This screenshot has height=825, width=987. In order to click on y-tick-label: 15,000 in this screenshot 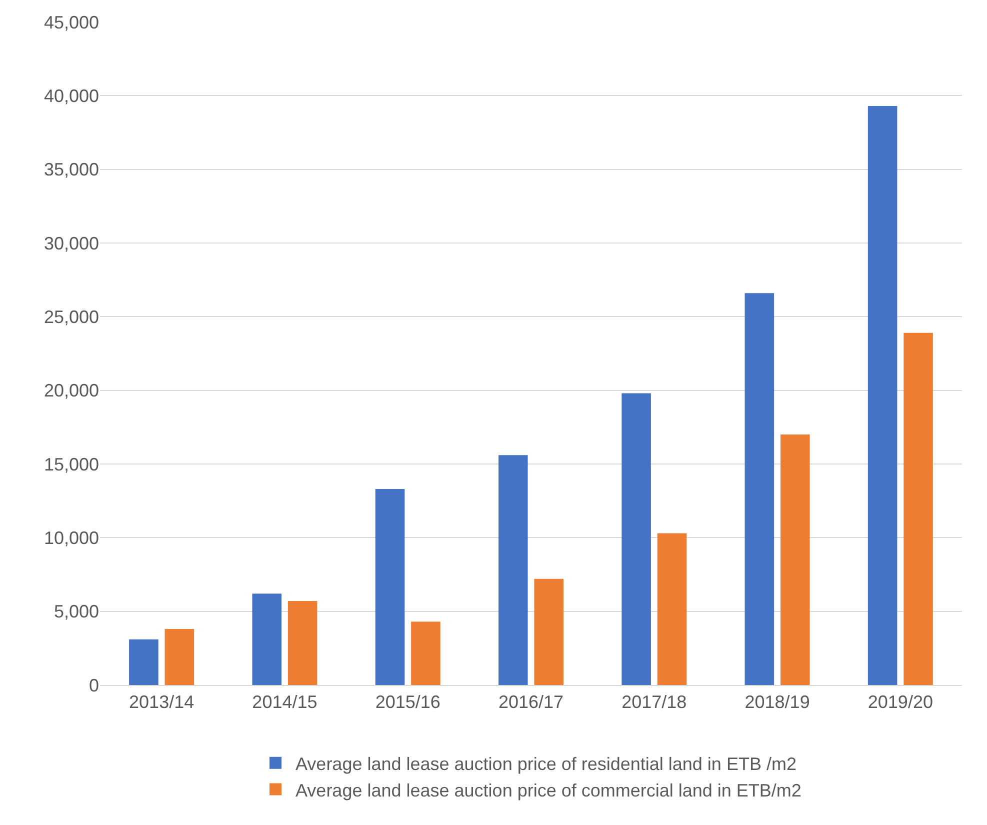, I will do `click(71, 464)`.